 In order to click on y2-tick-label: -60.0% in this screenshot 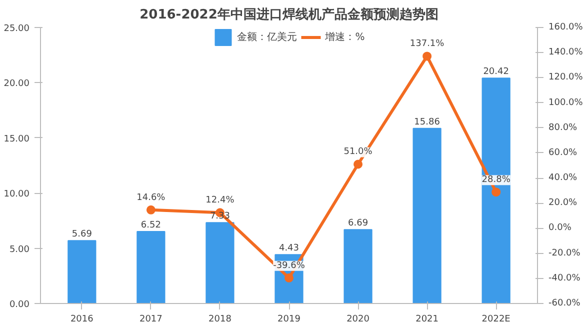, I will do `click(564, 303)`.